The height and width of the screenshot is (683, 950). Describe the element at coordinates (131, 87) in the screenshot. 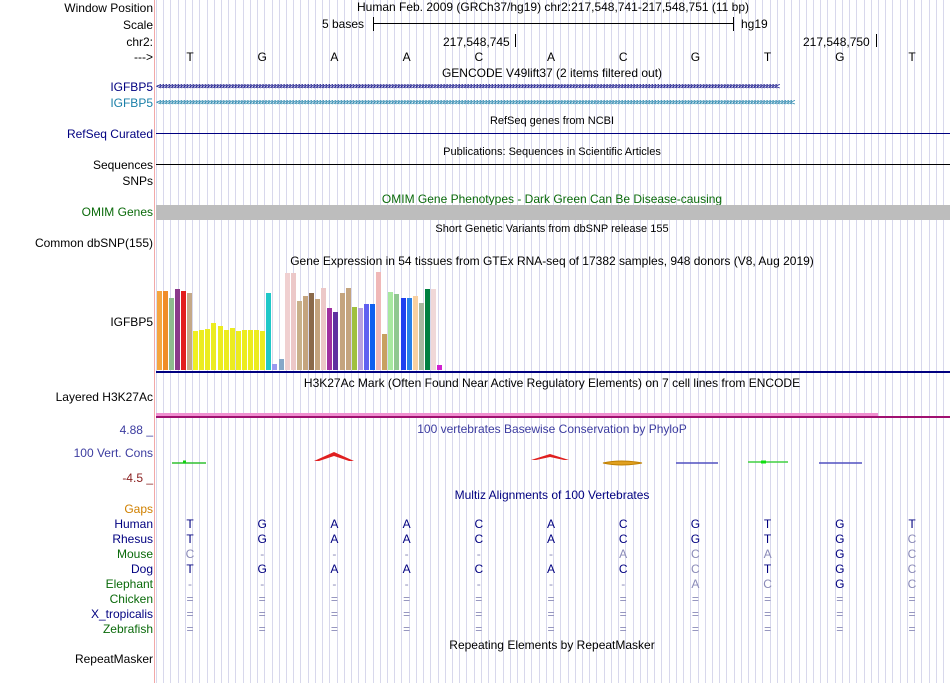

I see `track-label-igfbp5-gencode: IGFBP5` at that location.